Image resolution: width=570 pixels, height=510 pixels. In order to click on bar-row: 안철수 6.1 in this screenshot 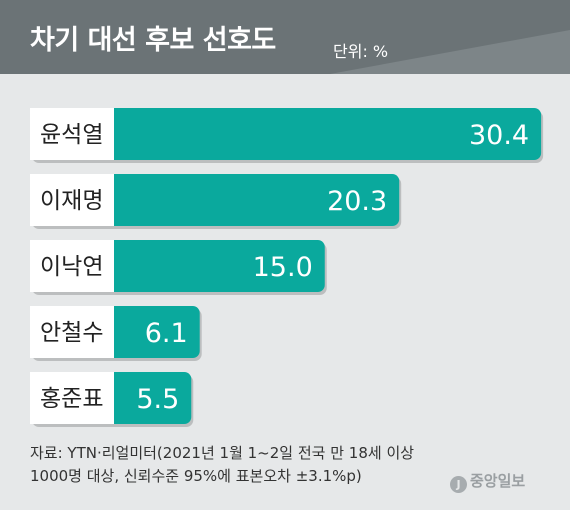, I will do `click(116, 333)`.